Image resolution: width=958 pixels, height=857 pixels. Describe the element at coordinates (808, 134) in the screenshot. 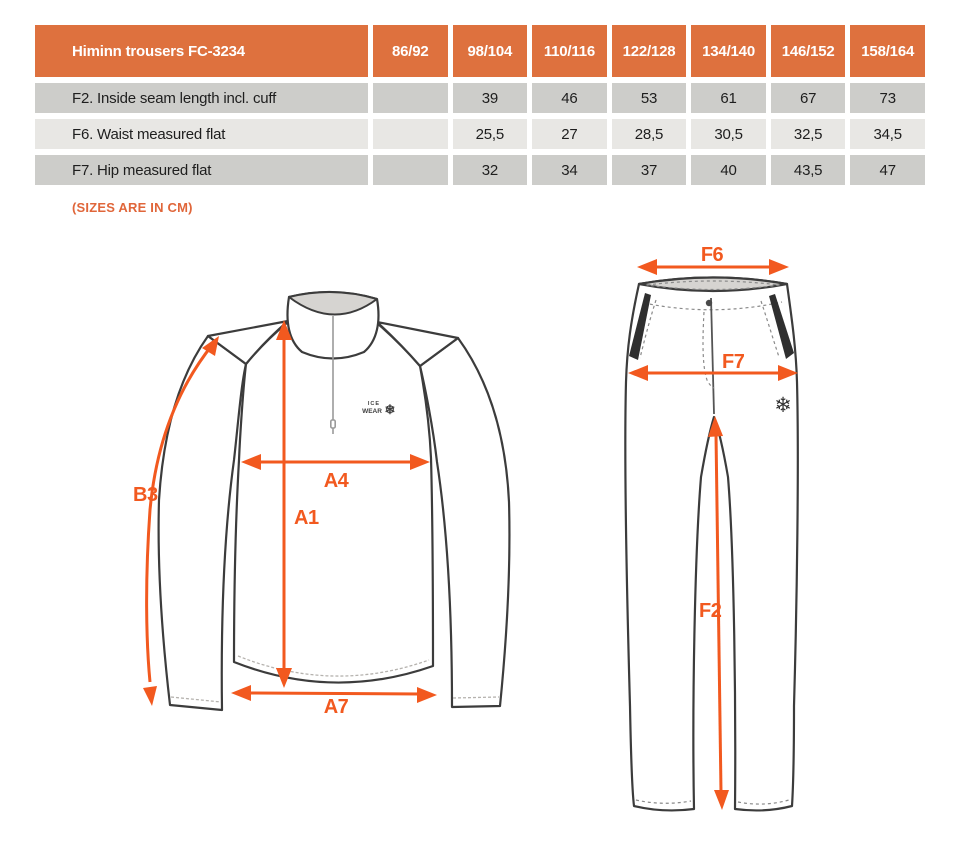

I see `table-cell: 32,5` at that location.